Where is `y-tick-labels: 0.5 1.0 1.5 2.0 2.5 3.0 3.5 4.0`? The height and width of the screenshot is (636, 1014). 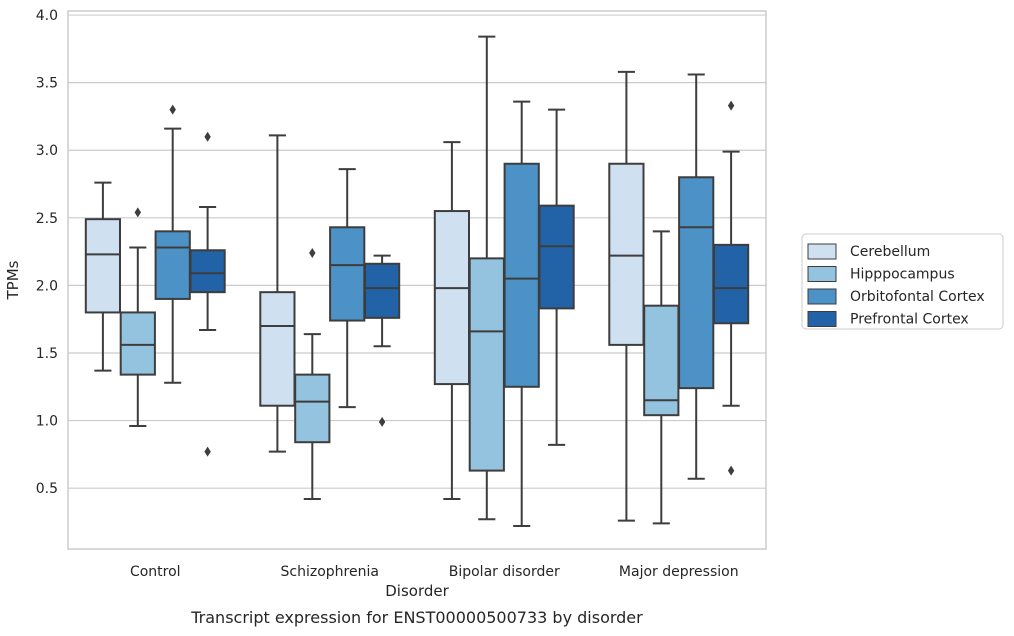
y-tick-labels: 0.5 1.0 1.5 2.0 2.5 3.0 3.5 4.0 is located at coordinates (47, 252).